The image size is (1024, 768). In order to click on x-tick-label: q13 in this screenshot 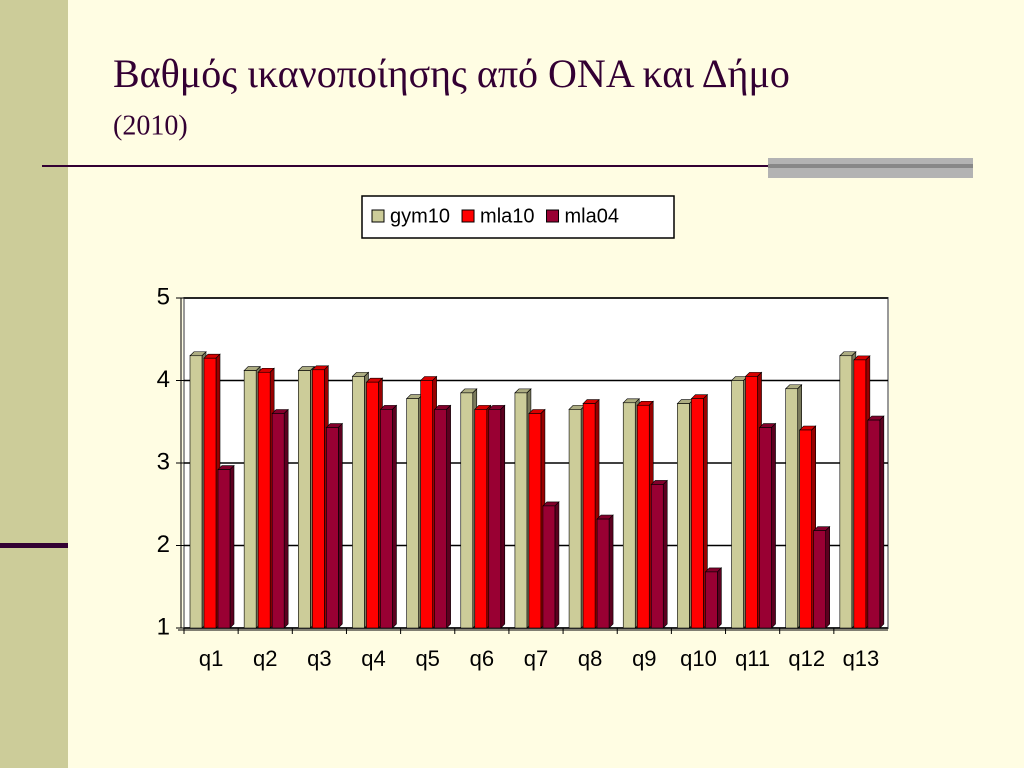, I will do `click(861, 658)`.